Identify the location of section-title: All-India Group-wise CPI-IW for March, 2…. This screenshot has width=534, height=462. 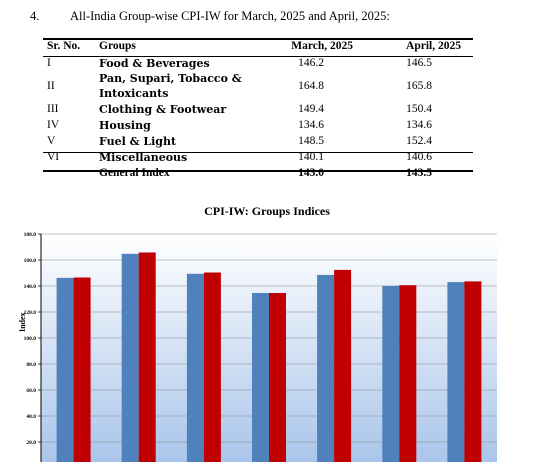
(230, 16).